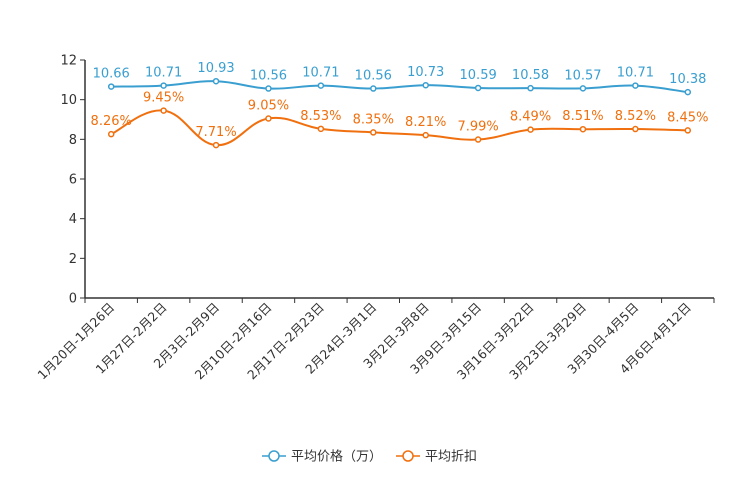  What do you see at coordinates (336, 457) in the screenshot?
I see `legend-label: 平均价格（万）` at bounding box center [336, 457].